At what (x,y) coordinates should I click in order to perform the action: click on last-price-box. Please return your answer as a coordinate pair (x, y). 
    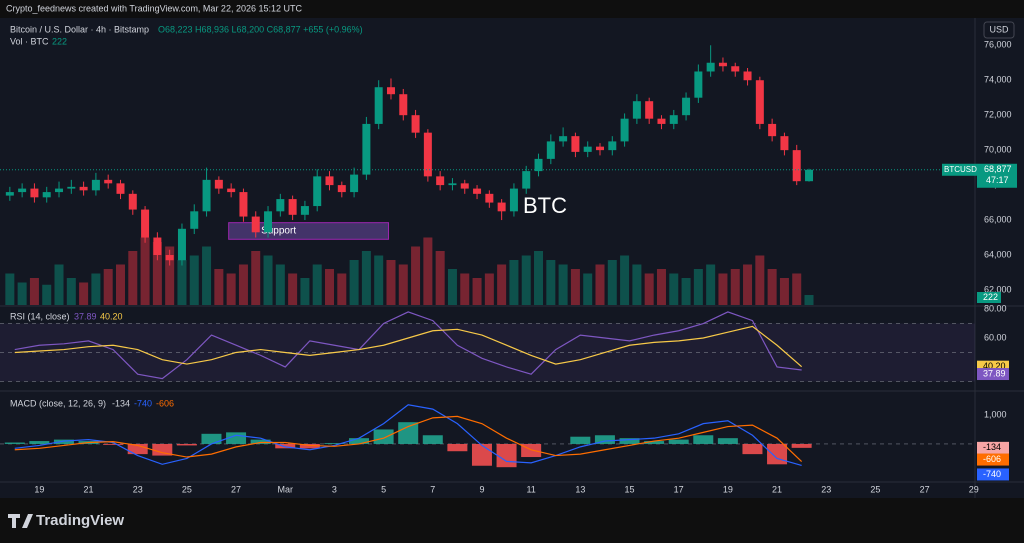
    Looking at the image, I should click on (997, 175).